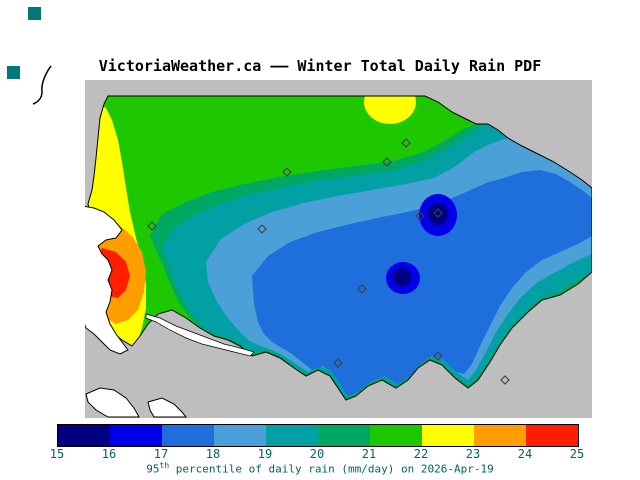 The image size is (640, 480). I want to click on colorbar-tick-label: 24, so click(525, 454).